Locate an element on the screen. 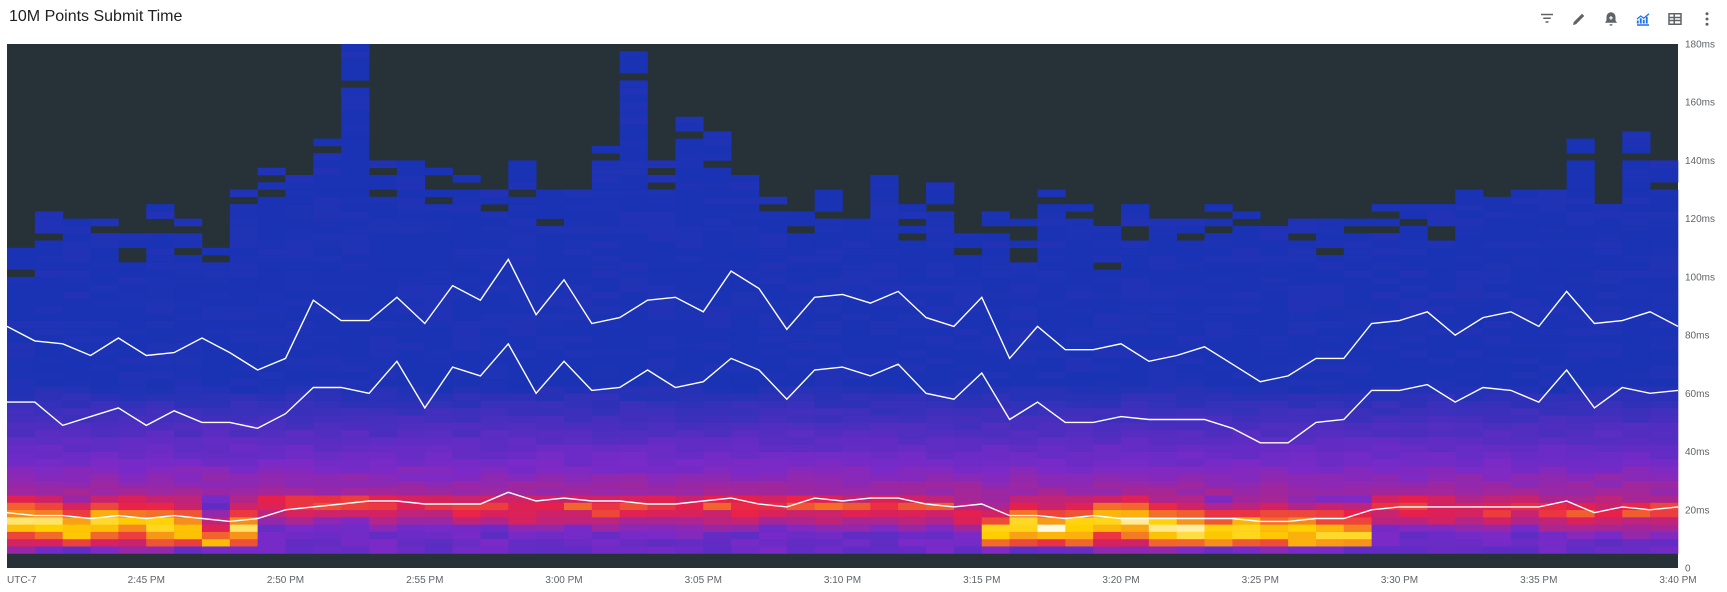 This screenshot has width=1727, height=592. filter-button is located at coordinates (1547, 19).